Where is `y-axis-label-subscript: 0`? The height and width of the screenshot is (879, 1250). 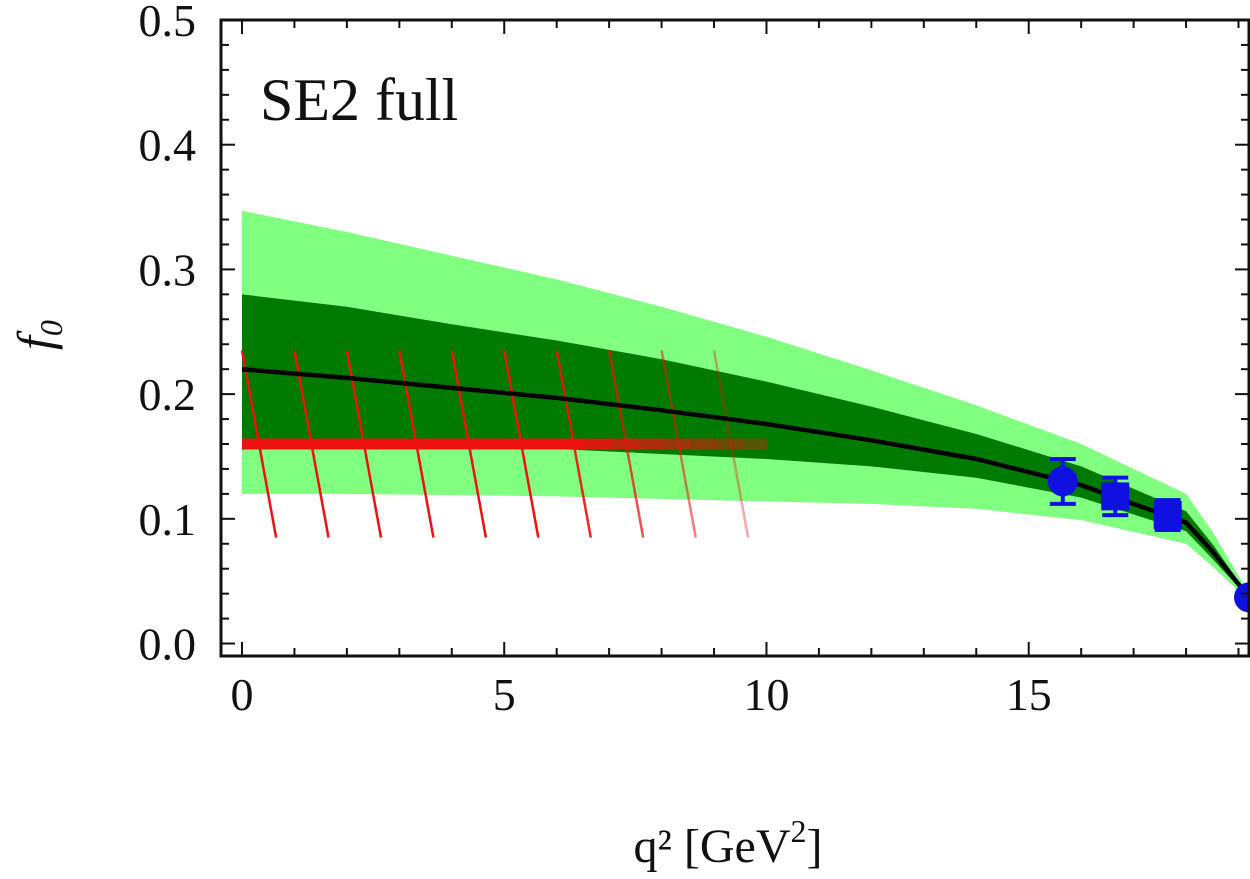
y-axis-label-subscript: 0 is located at coordinates (51, 328).